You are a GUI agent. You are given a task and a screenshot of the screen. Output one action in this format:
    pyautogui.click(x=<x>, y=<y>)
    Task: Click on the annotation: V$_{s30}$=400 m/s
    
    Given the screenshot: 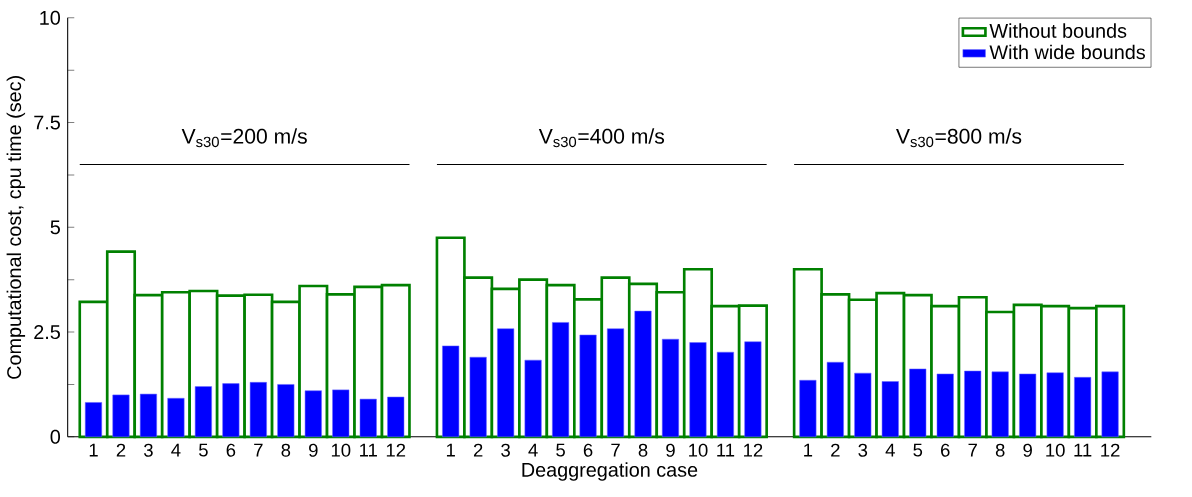 What is the action you would take?
    pyautogui.click(x=601, y=138)
    